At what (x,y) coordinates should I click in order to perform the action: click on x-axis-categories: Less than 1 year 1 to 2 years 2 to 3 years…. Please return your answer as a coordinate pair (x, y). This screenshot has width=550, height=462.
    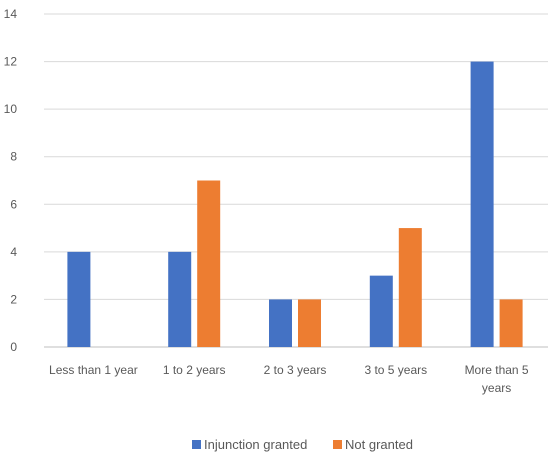
    Looking at the image, I should click on (289, 379).